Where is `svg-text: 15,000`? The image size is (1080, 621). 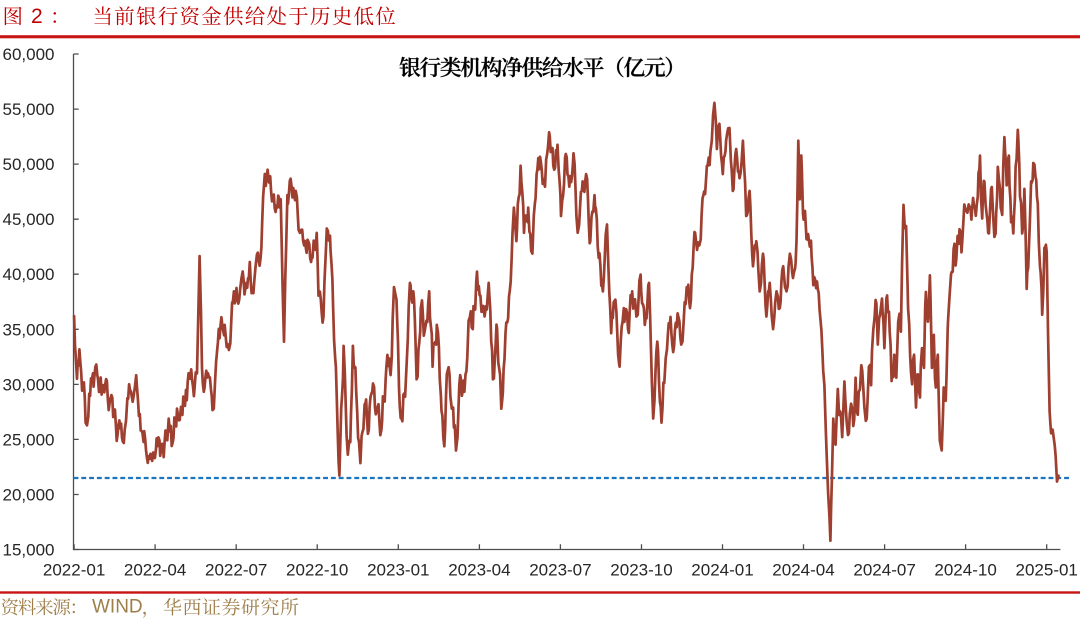 svg-text: 15,000 is located at coordinates (29, 550).